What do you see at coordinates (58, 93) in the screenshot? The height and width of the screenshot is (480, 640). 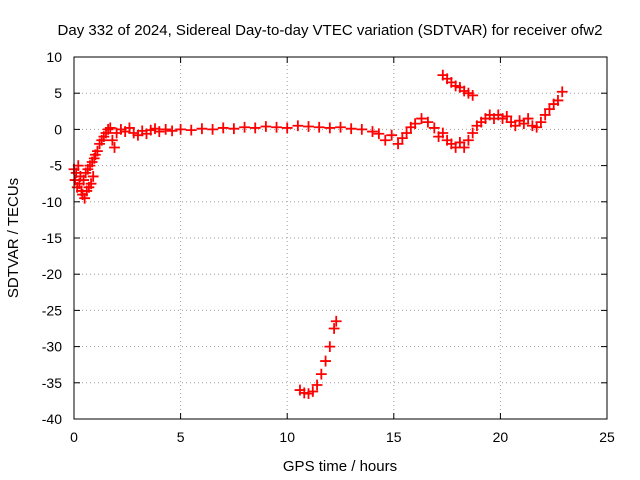 I see `y-tick-label: 5` at bounding box center [58, 93].